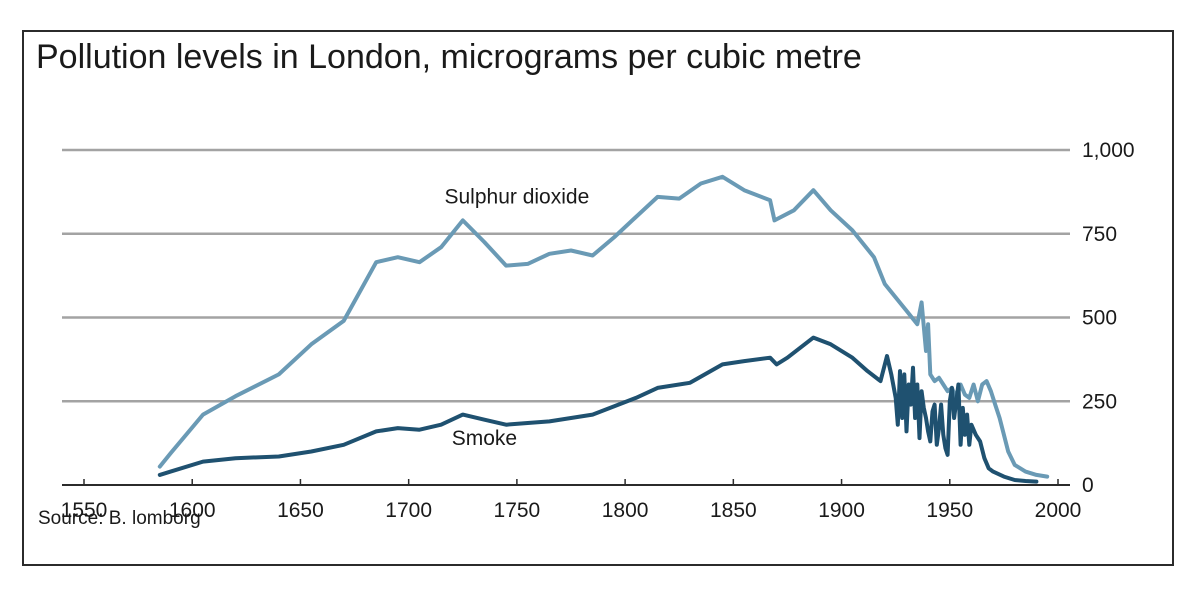  What do you see at coordinates (625, 510) in the screenshot?
I see `x-tick-label: 1800` at bounding box center [625, 510].